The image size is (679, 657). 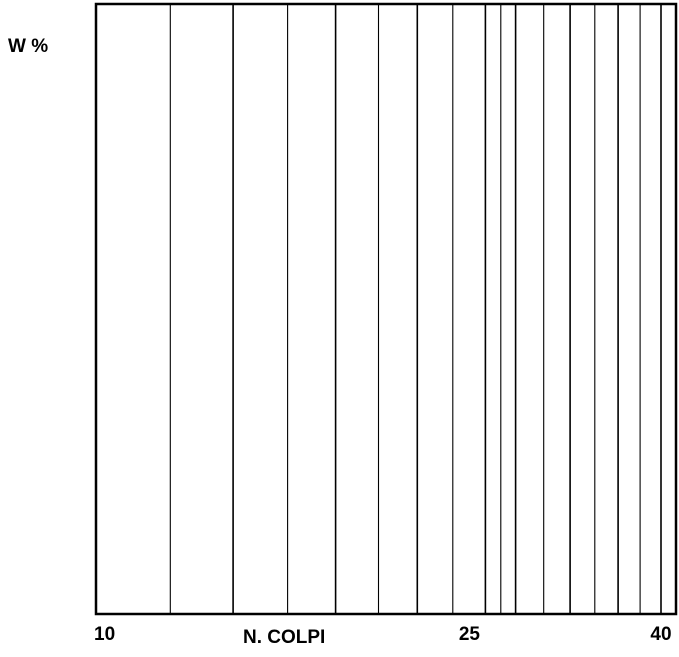 I want to click on x-tick-label-10: 10, so click(x=105, y=634).